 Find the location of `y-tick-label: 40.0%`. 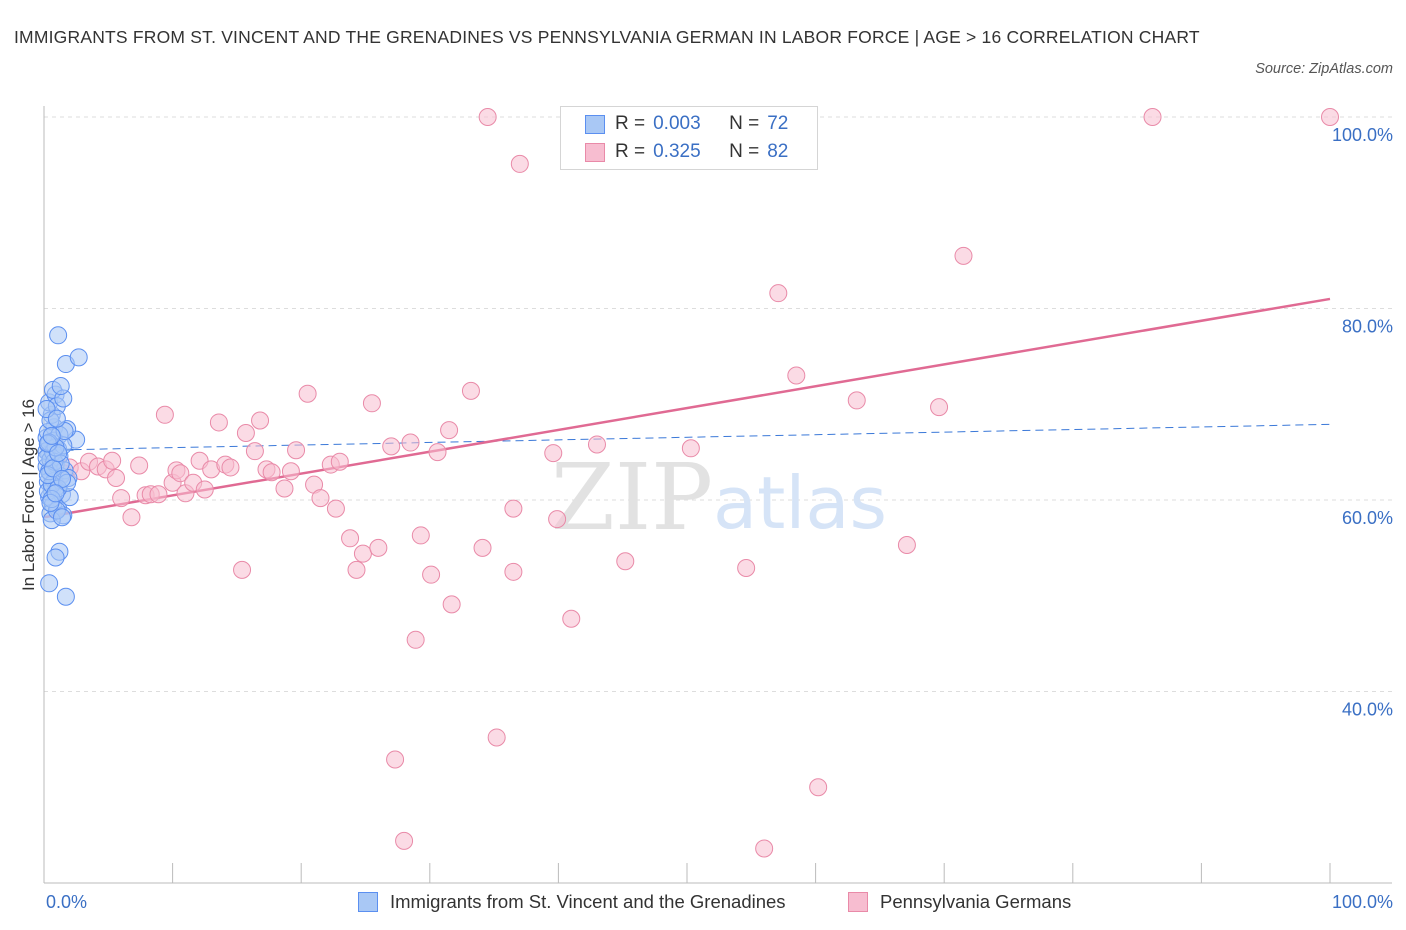

y-tick-label: 40.0% is located at coordinates (1367, 710).